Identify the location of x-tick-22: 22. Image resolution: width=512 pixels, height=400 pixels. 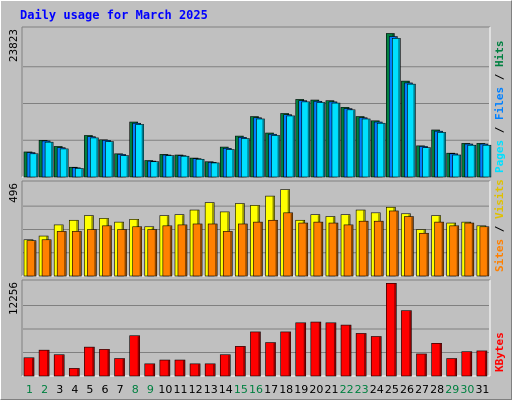
(347, 389).